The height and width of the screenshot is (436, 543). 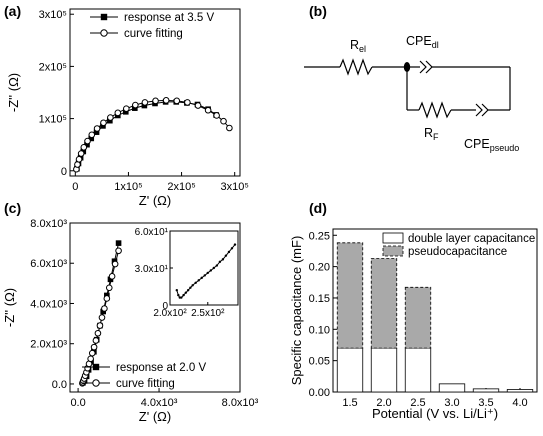 What do you see at coordinates (485, 403) in the screenshot?
I see `x-tick-label: 3.5` at bounding box center [485, 403].